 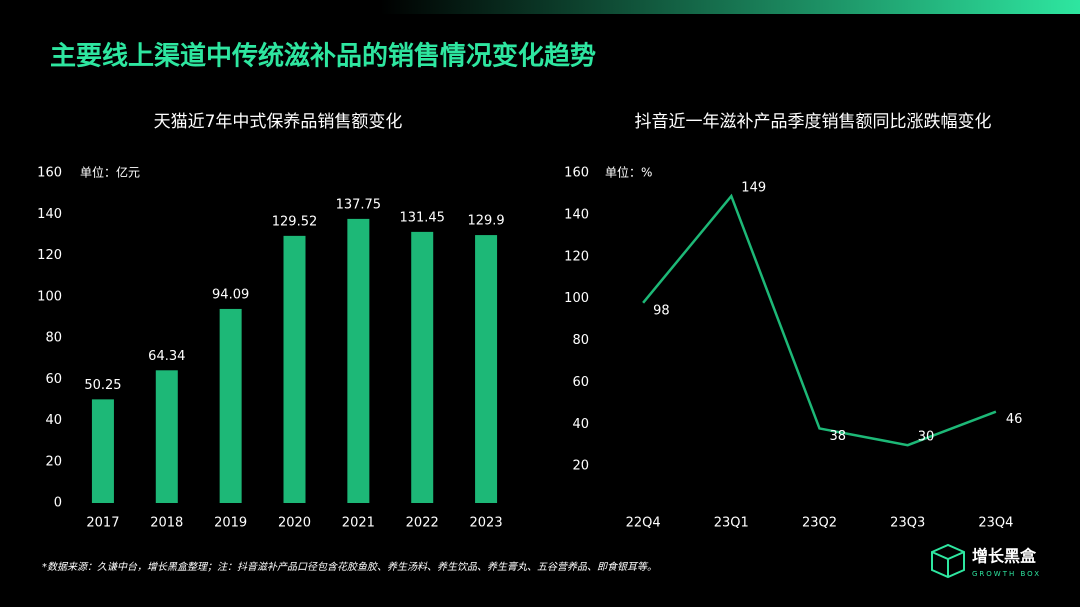 What do you see at coordinates (819, 320) in the screenshot?
I see `line` at bounding box center [819, 320].